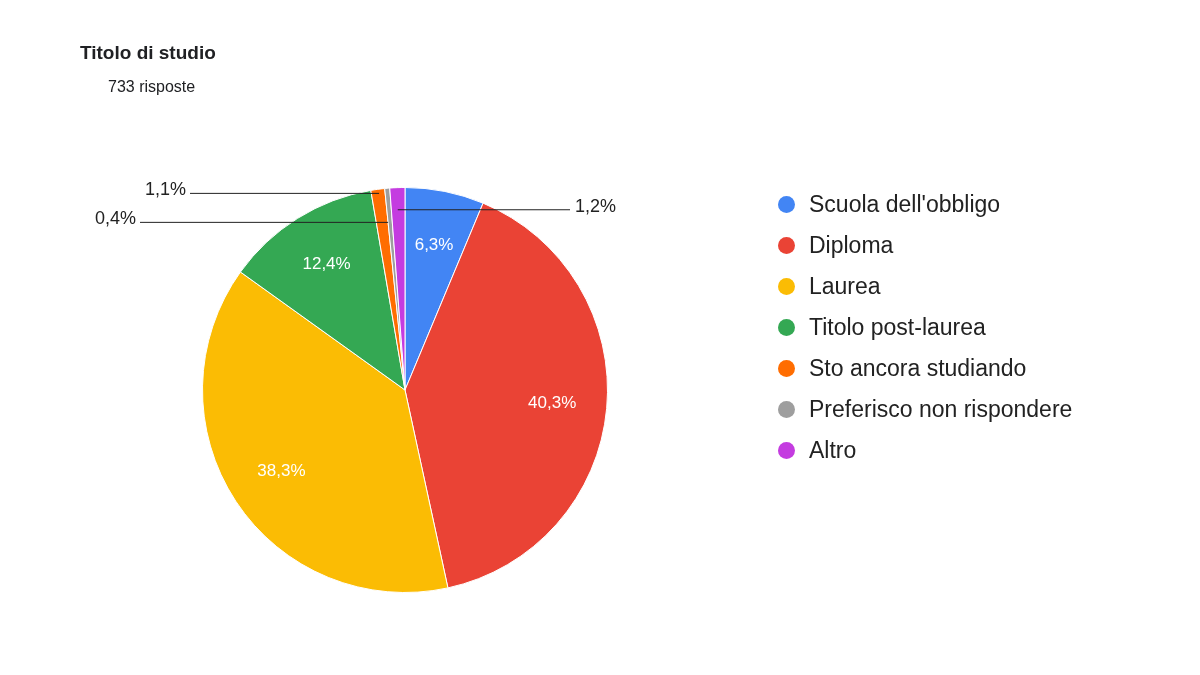 Image resolution: width=1200 pixels, height=675 pixels. I want to click on legend-label: Sto ancora studiando, so click(918, 368).